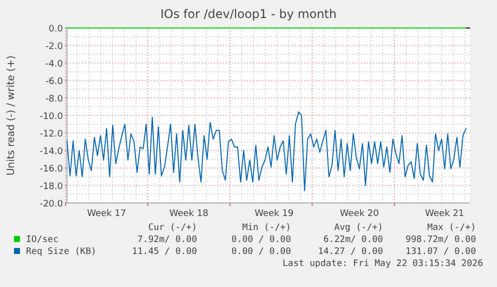 The image size is (497, 287). What do you see at coordinates (266, 228) in the screenshot?
I see `text: Min (-/+)` at bounding box center [266, 228].